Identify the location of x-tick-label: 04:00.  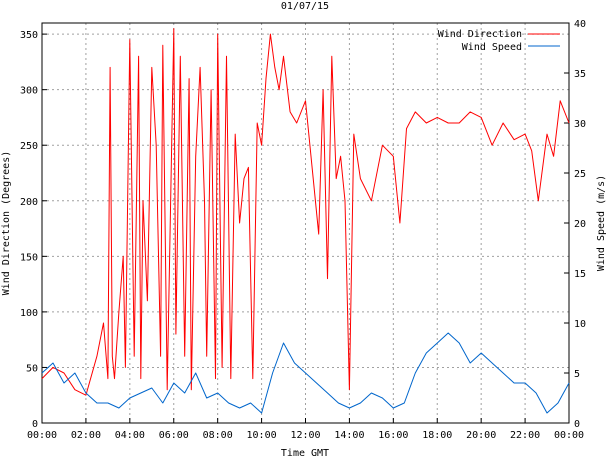
(130, 435).